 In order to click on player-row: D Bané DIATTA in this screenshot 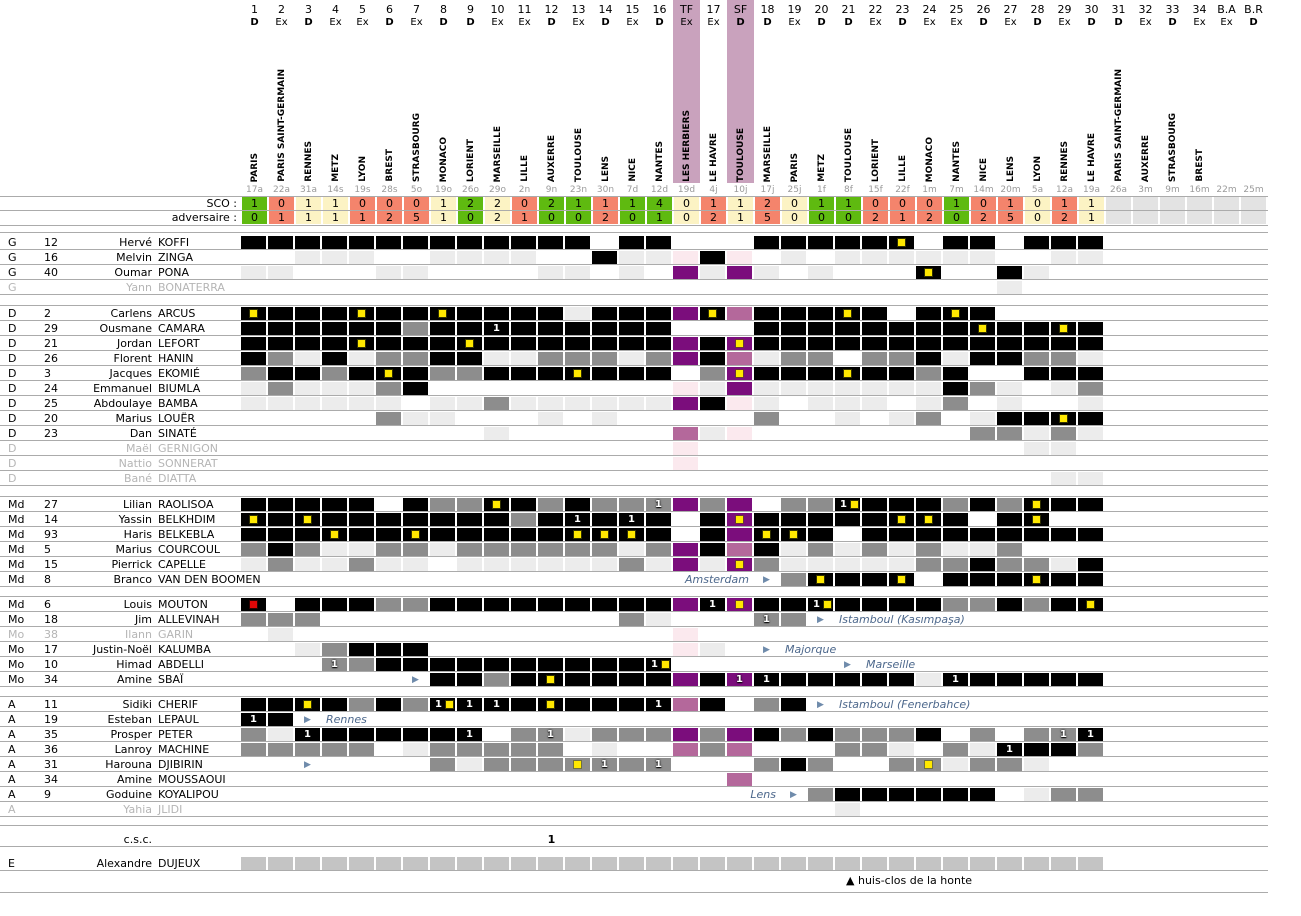, I will do `click(634, 478)`.